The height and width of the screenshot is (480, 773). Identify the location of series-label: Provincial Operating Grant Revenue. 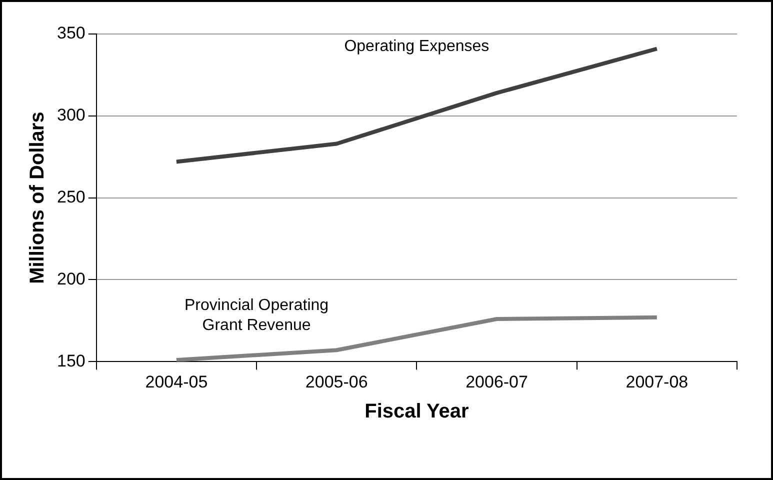
(256, 315).